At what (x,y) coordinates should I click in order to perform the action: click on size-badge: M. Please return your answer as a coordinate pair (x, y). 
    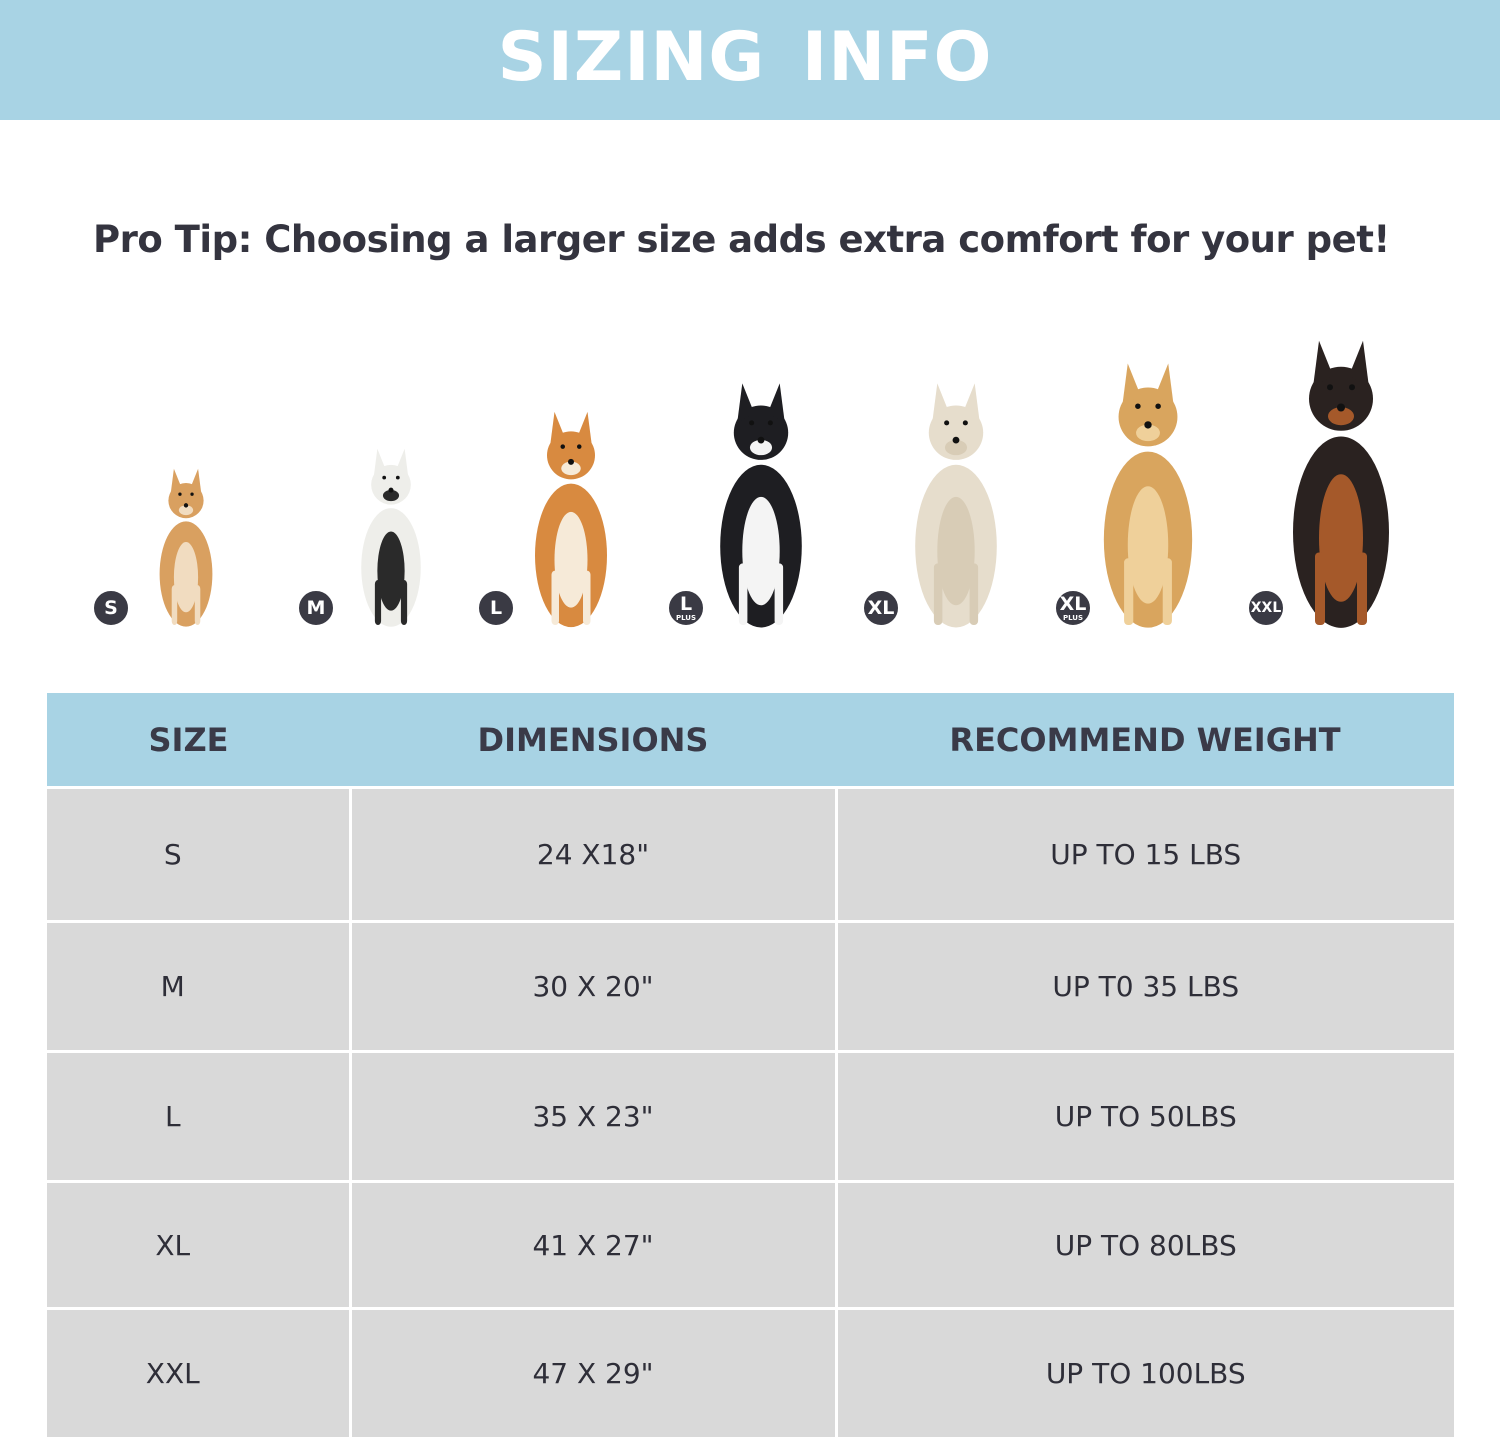
    Looking at the image, I should click on (316, 608).